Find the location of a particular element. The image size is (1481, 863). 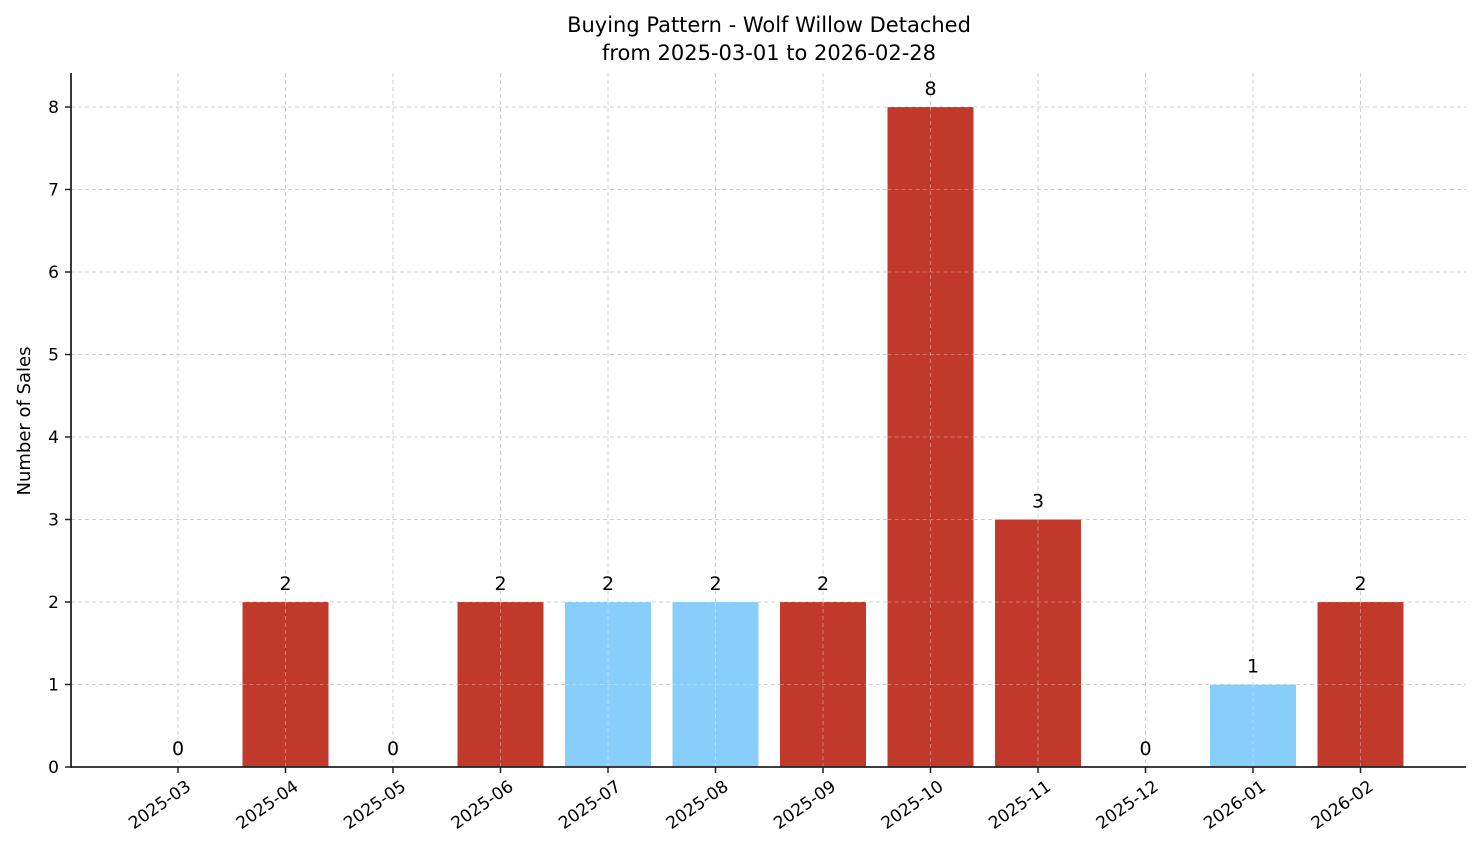

chart-title-main: Buying Pattern - Wolf Willow Detached is located at coordinates (769, 25).